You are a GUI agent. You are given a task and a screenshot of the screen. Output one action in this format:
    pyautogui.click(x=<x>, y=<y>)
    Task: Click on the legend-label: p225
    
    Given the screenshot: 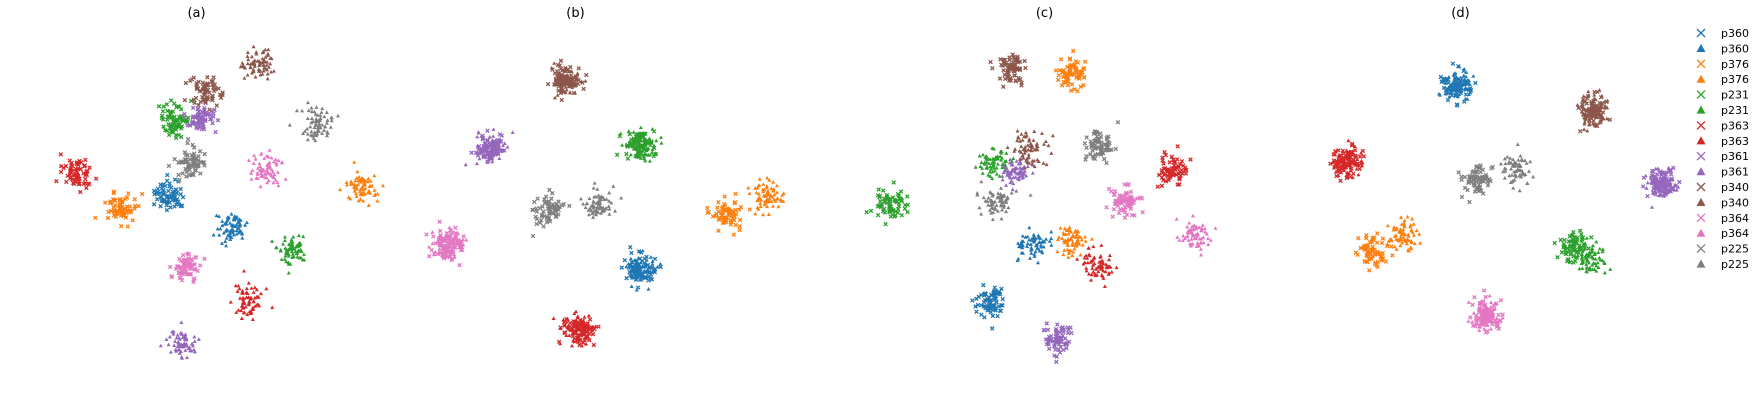 What is the action you would take?
    pyautogui.click(x=1735, y=264)
    